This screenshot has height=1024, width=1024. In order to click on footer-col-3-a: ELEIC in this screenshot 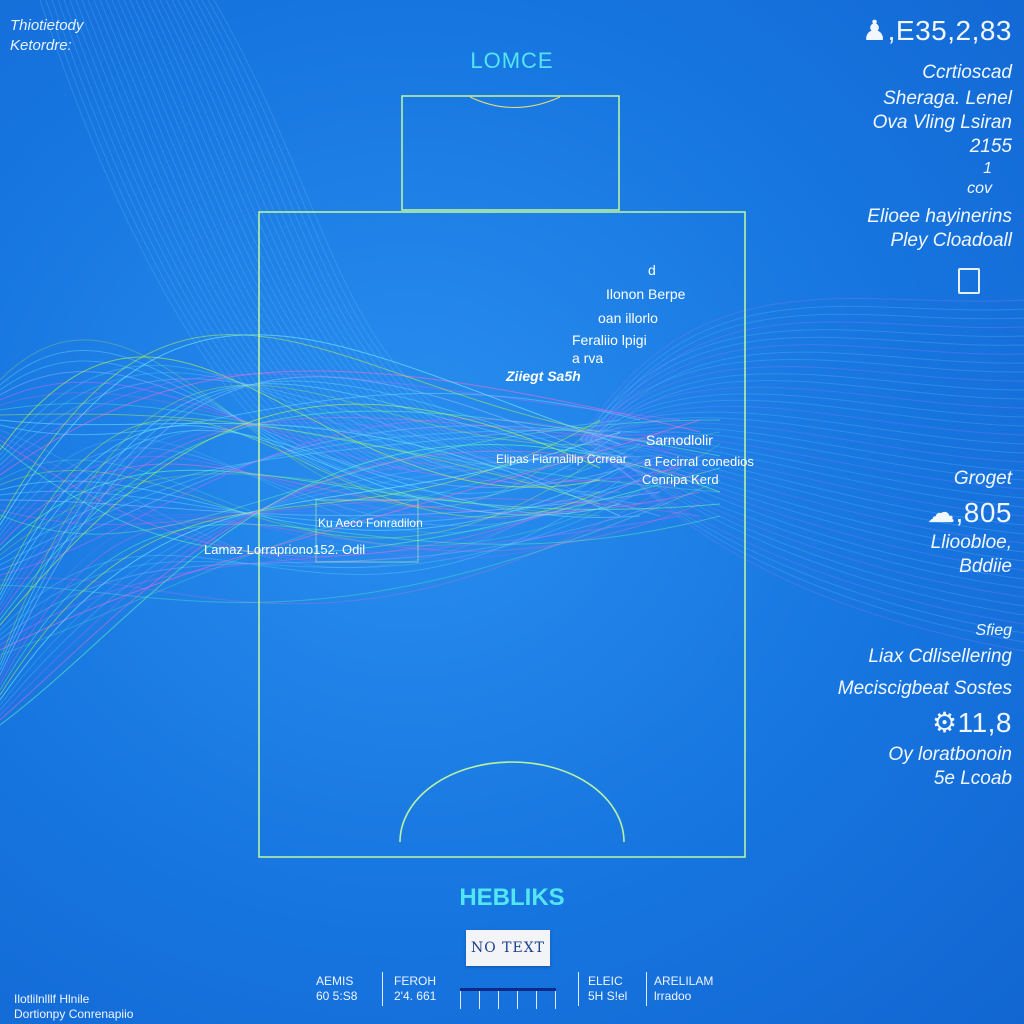, I will do `click(605, 981)`.